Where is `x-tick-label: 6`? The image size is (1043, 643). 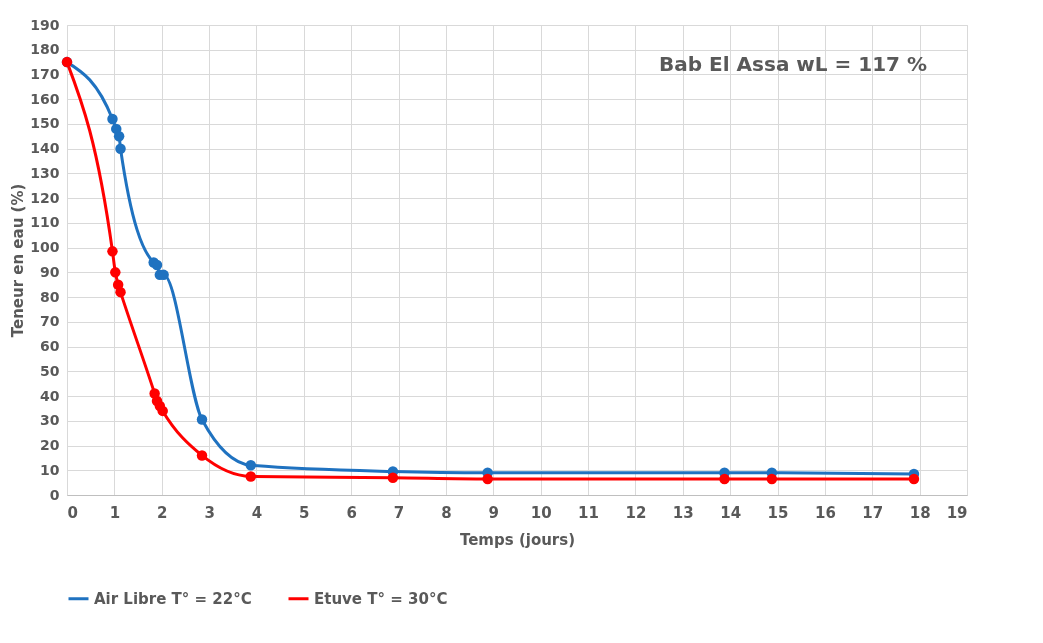
x-tick-label: 6 is located at coordinates (351, 512).